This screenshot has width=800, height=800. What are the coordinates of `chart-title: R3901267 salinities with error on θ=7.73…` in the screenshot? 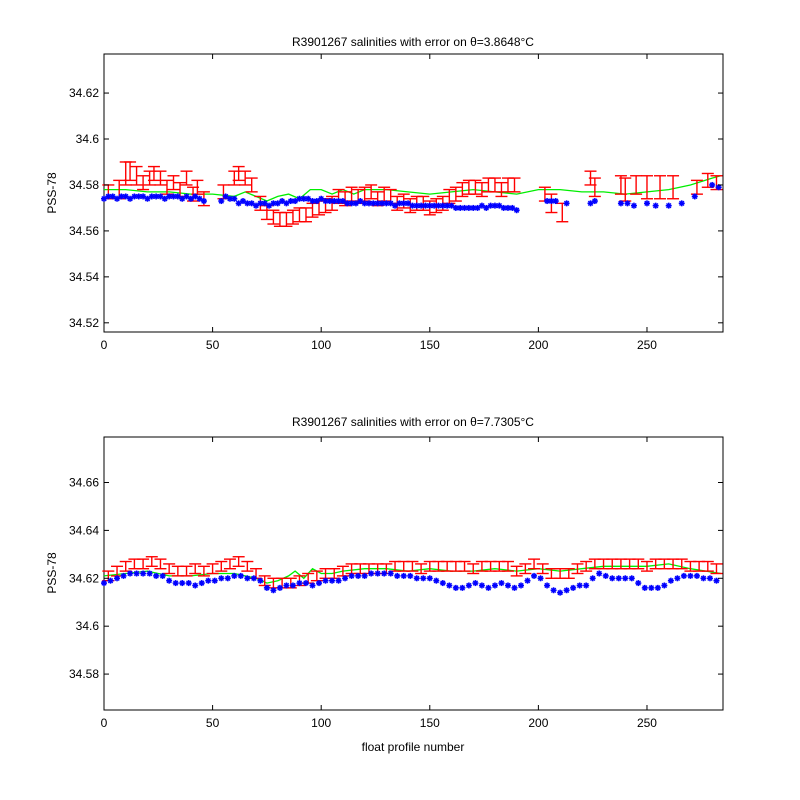 It's located at (413, 422).